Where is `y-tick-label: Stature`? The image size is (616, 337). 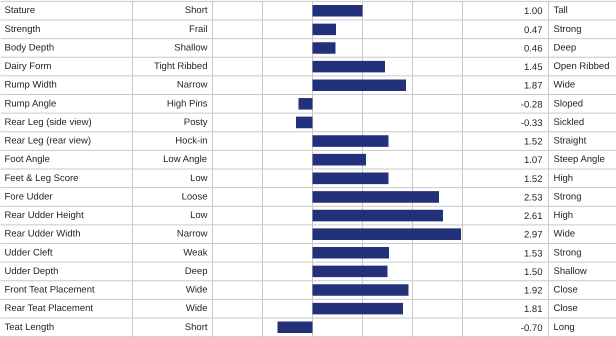 y-tick-label: Stature is located at coordinates (20, 10).